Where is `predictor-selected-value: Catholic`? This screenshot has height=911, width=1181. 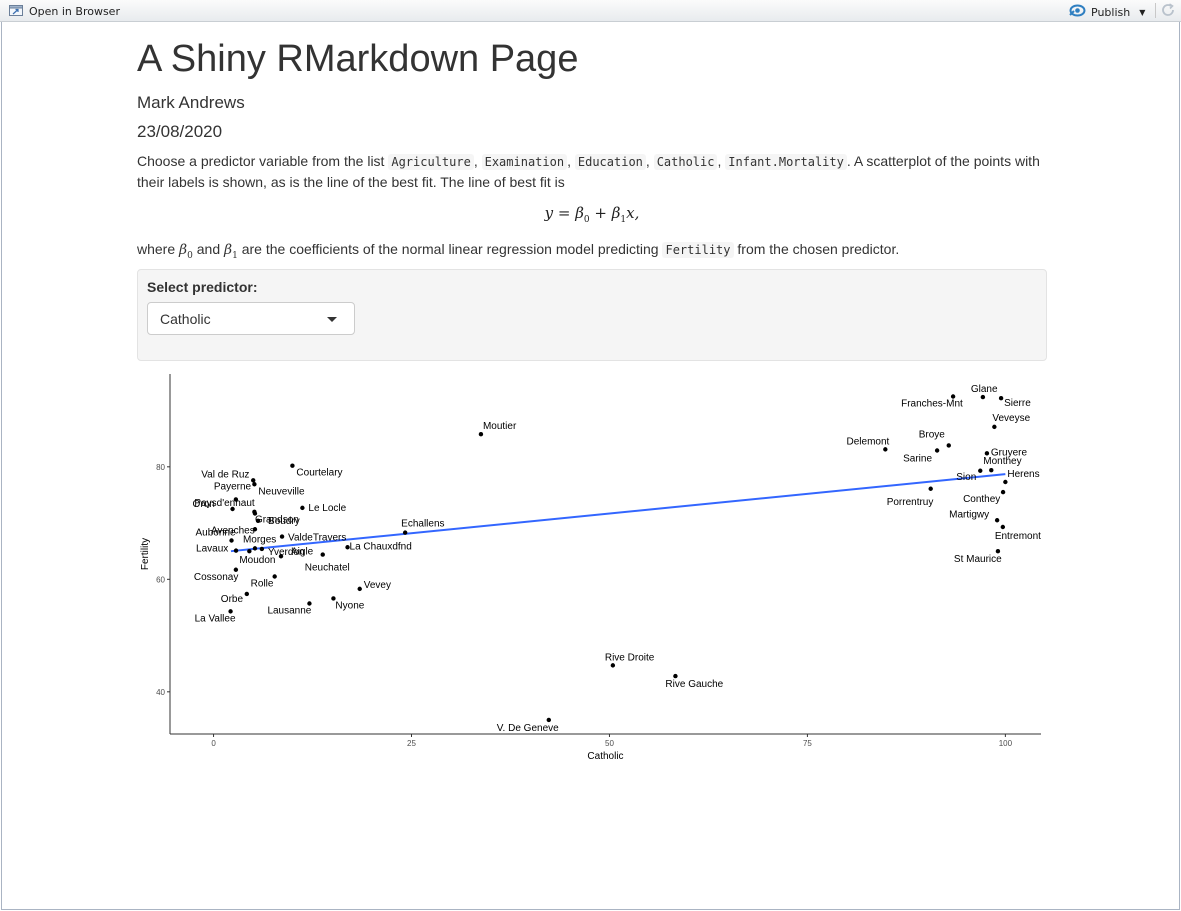
predictor-selected-value: Catholic is located at coordinates (185, 319).